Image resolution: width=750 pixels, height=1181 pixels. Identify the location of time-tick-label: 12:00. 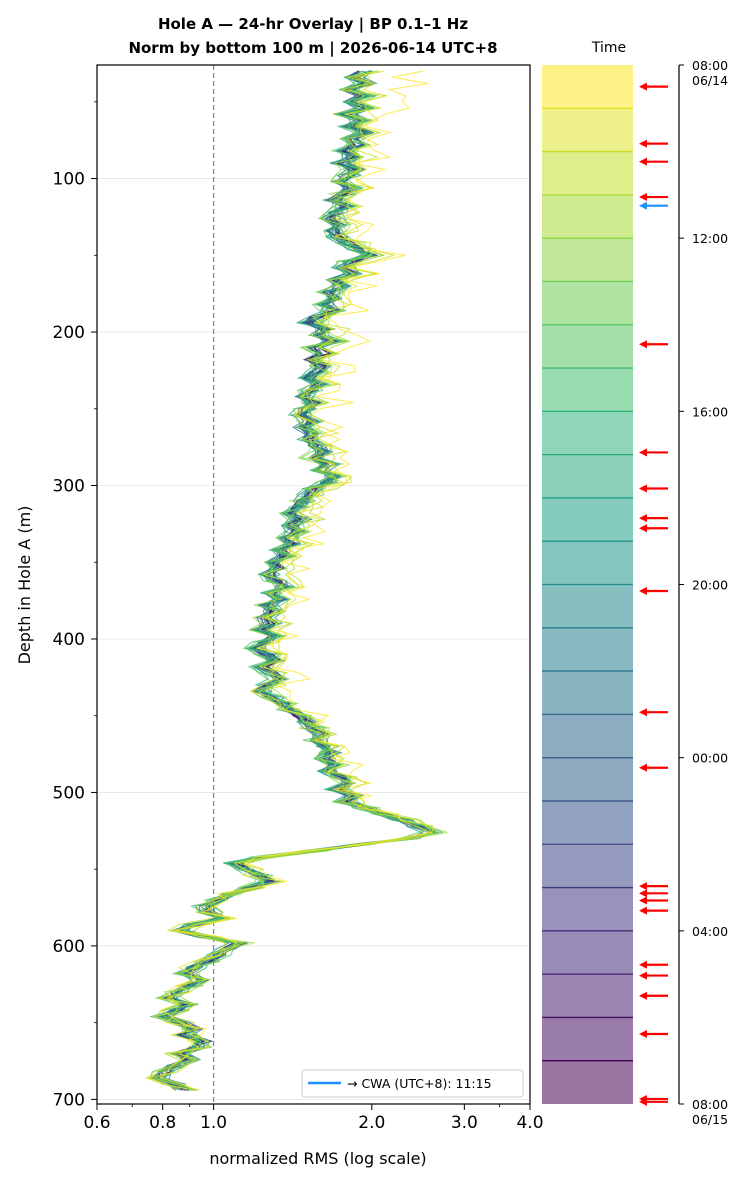
(710, 238).